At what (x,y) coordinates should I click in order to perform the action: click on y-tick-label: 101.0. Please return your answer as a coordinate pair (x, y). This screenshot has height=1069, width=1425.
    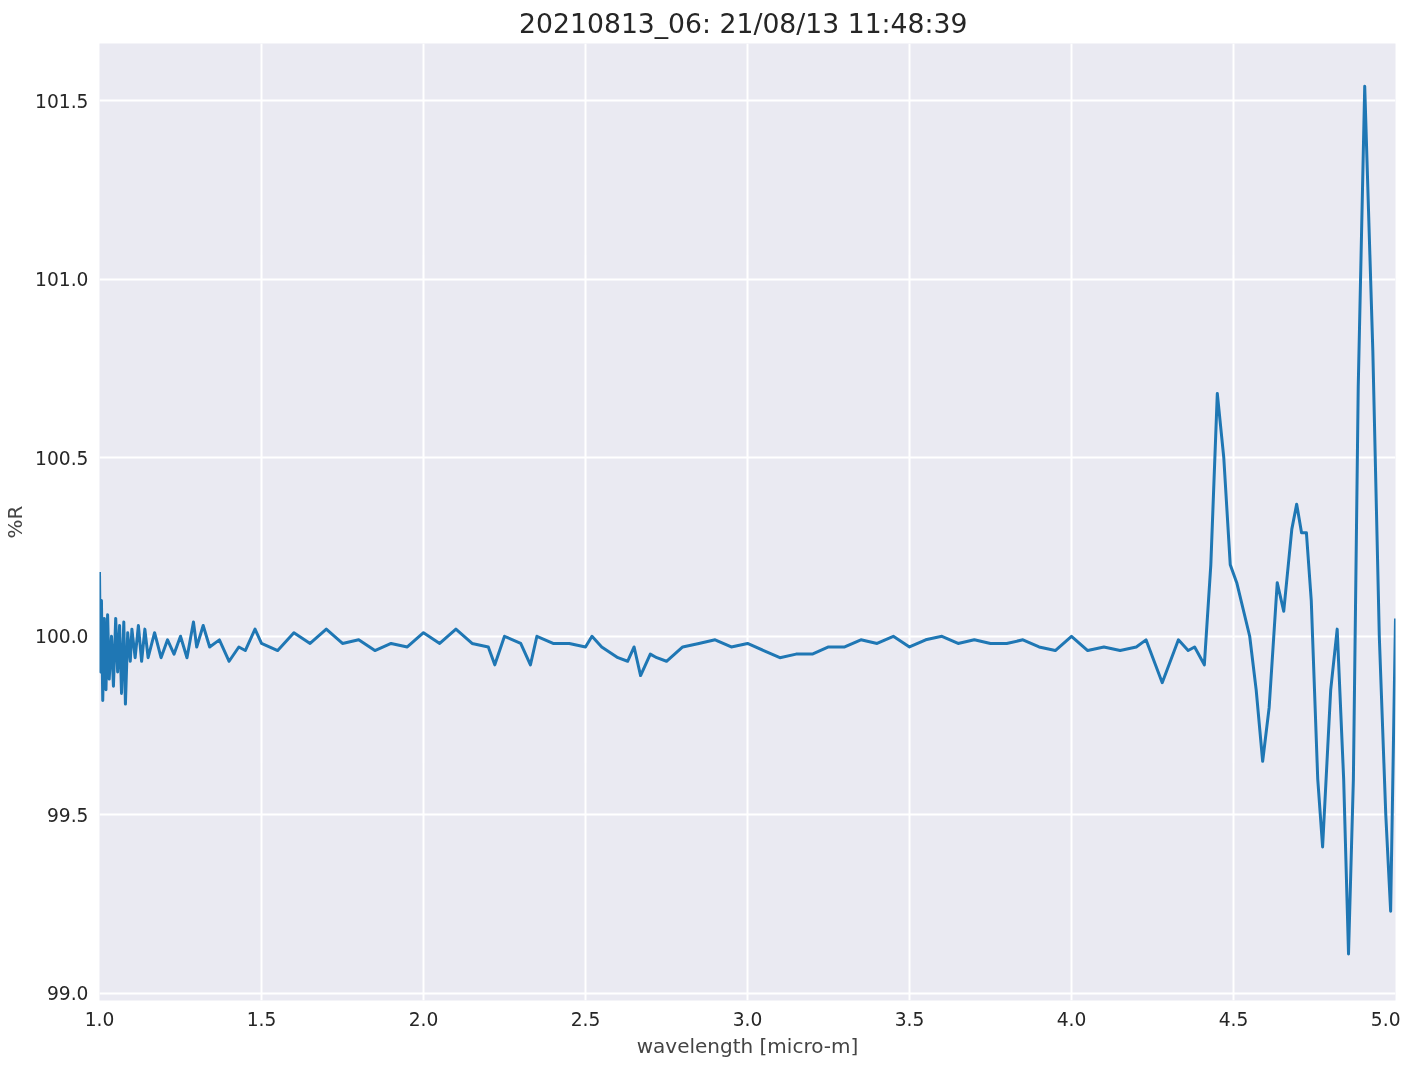
    Looking at the image, I should click on (62, 280).